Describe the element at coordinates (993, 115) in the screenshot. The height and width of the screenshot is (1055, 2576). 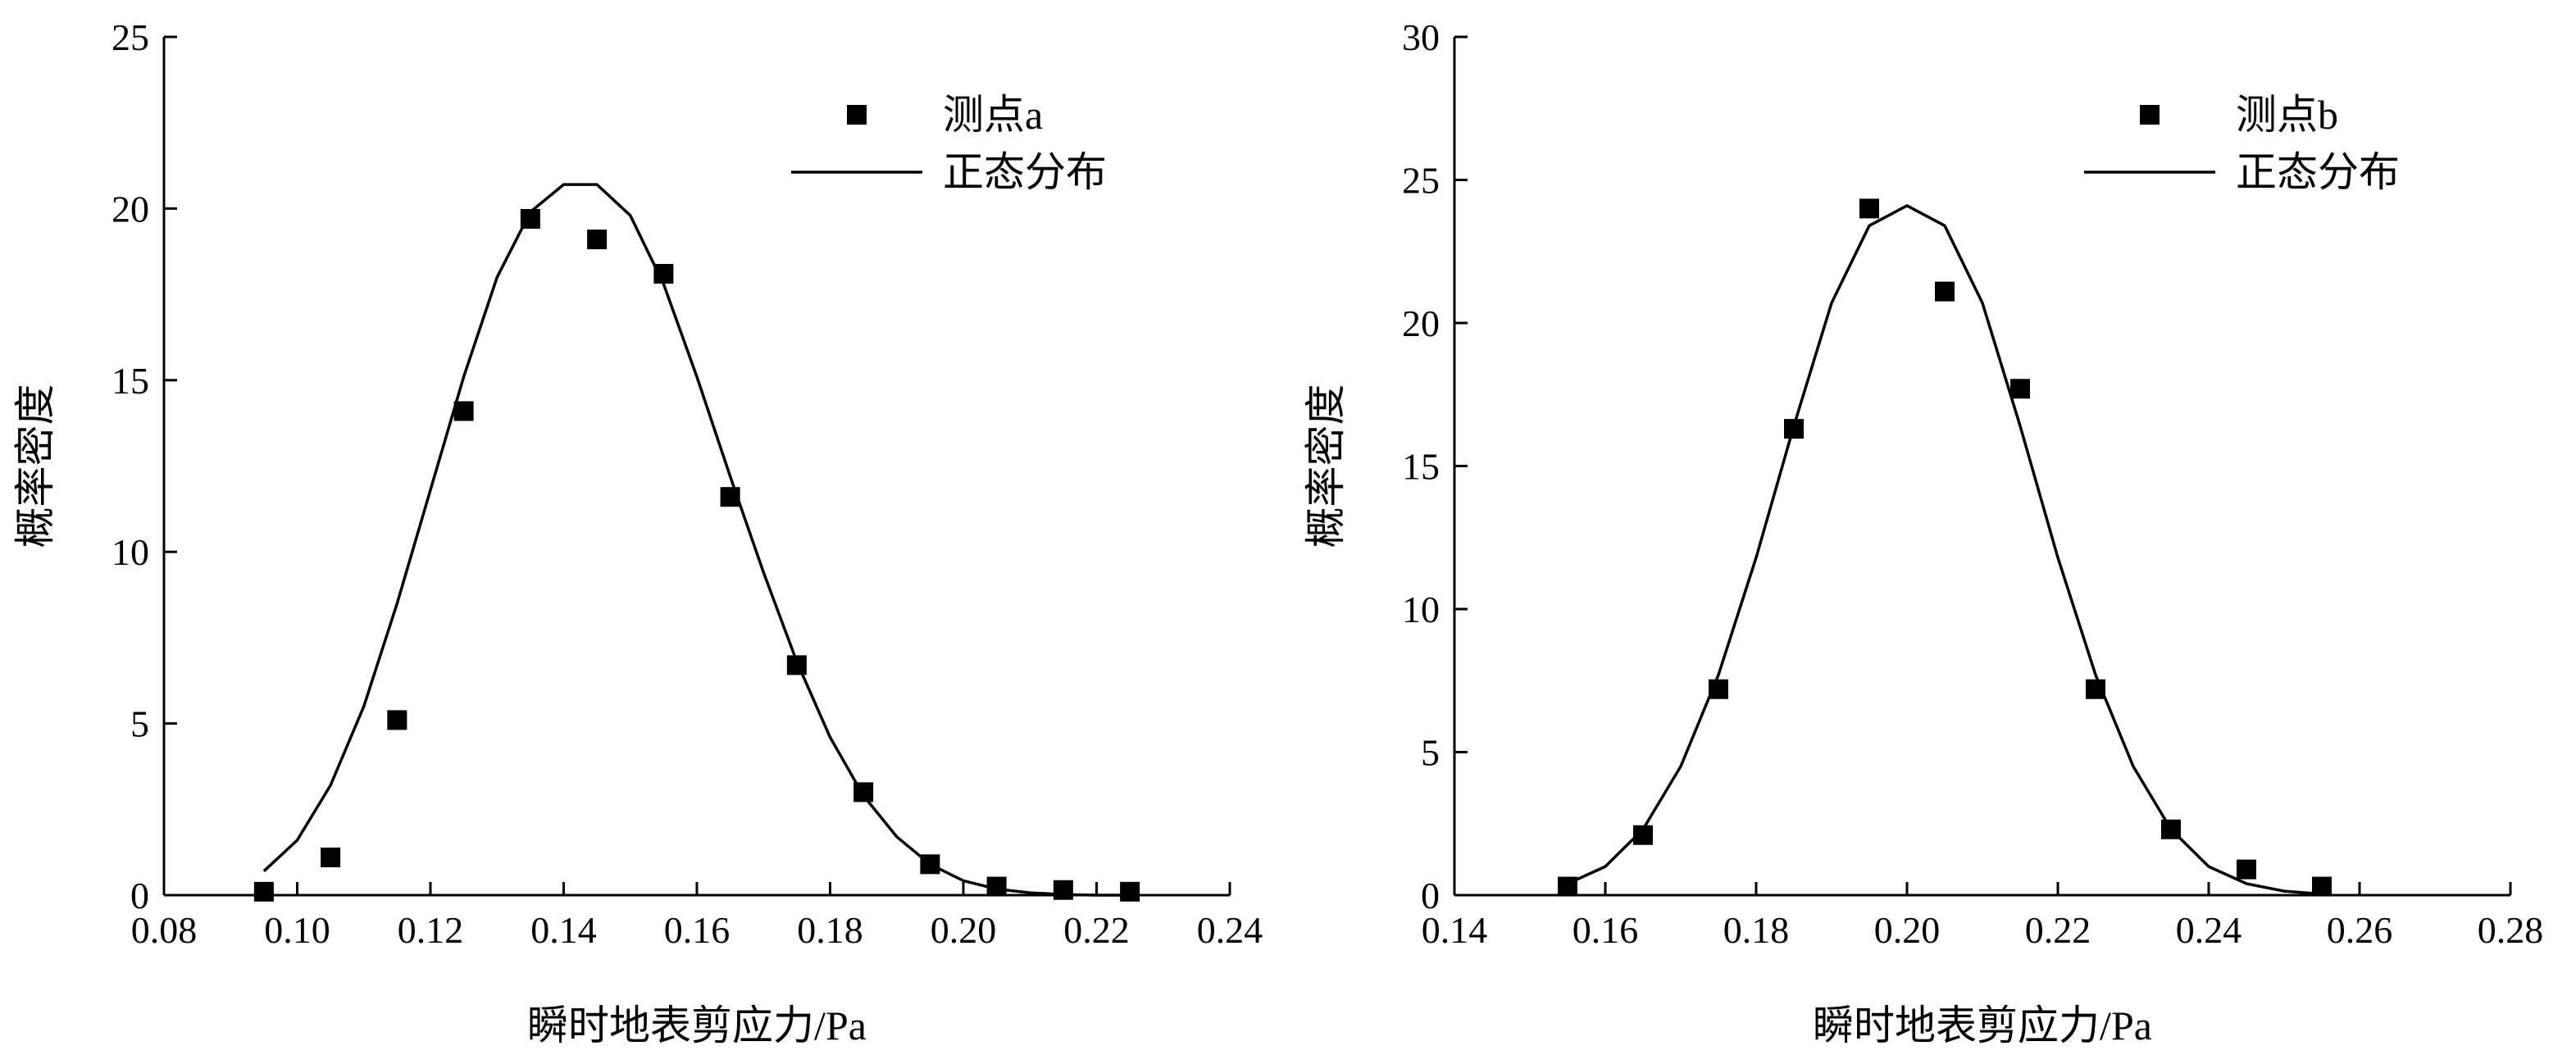
I see `legend-label: 测点a` at that location.